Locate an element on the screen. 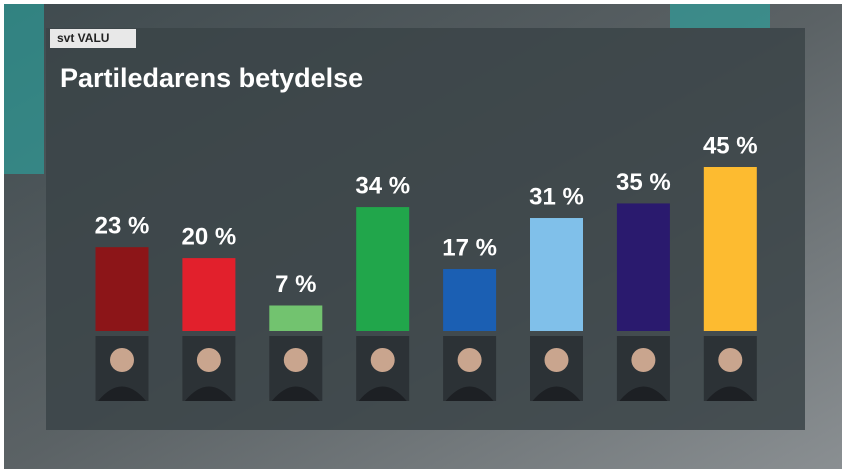 This screenshot has height=473, width=846. value-label: 31 % is located at coordinates (556, 196).